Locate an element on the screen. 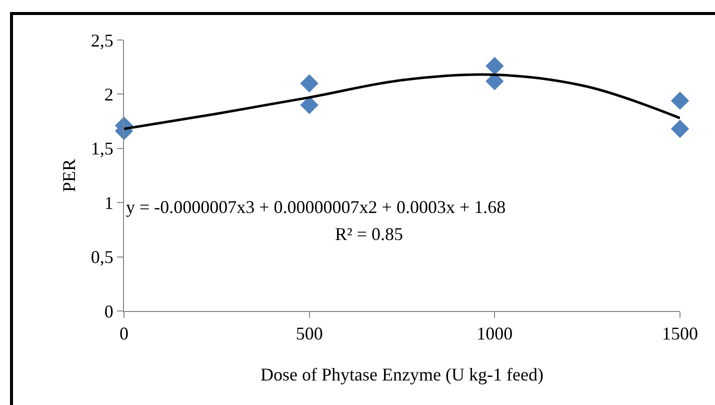 This screenshot has width=715, height=405. annotation: R² = 0.85 is located at coordinates (369, 234).